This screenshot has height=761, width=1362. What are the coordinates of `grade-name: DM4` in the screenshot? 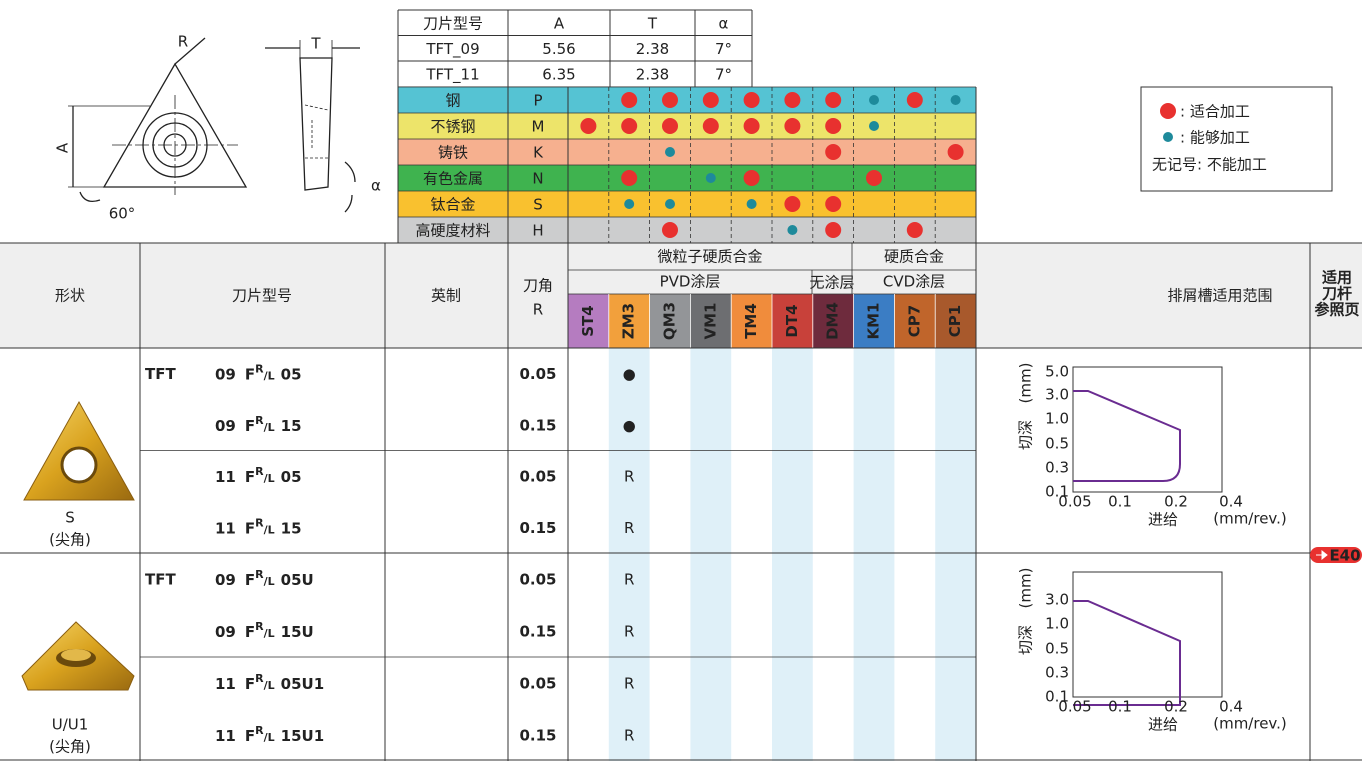 It's located at (833, 321).